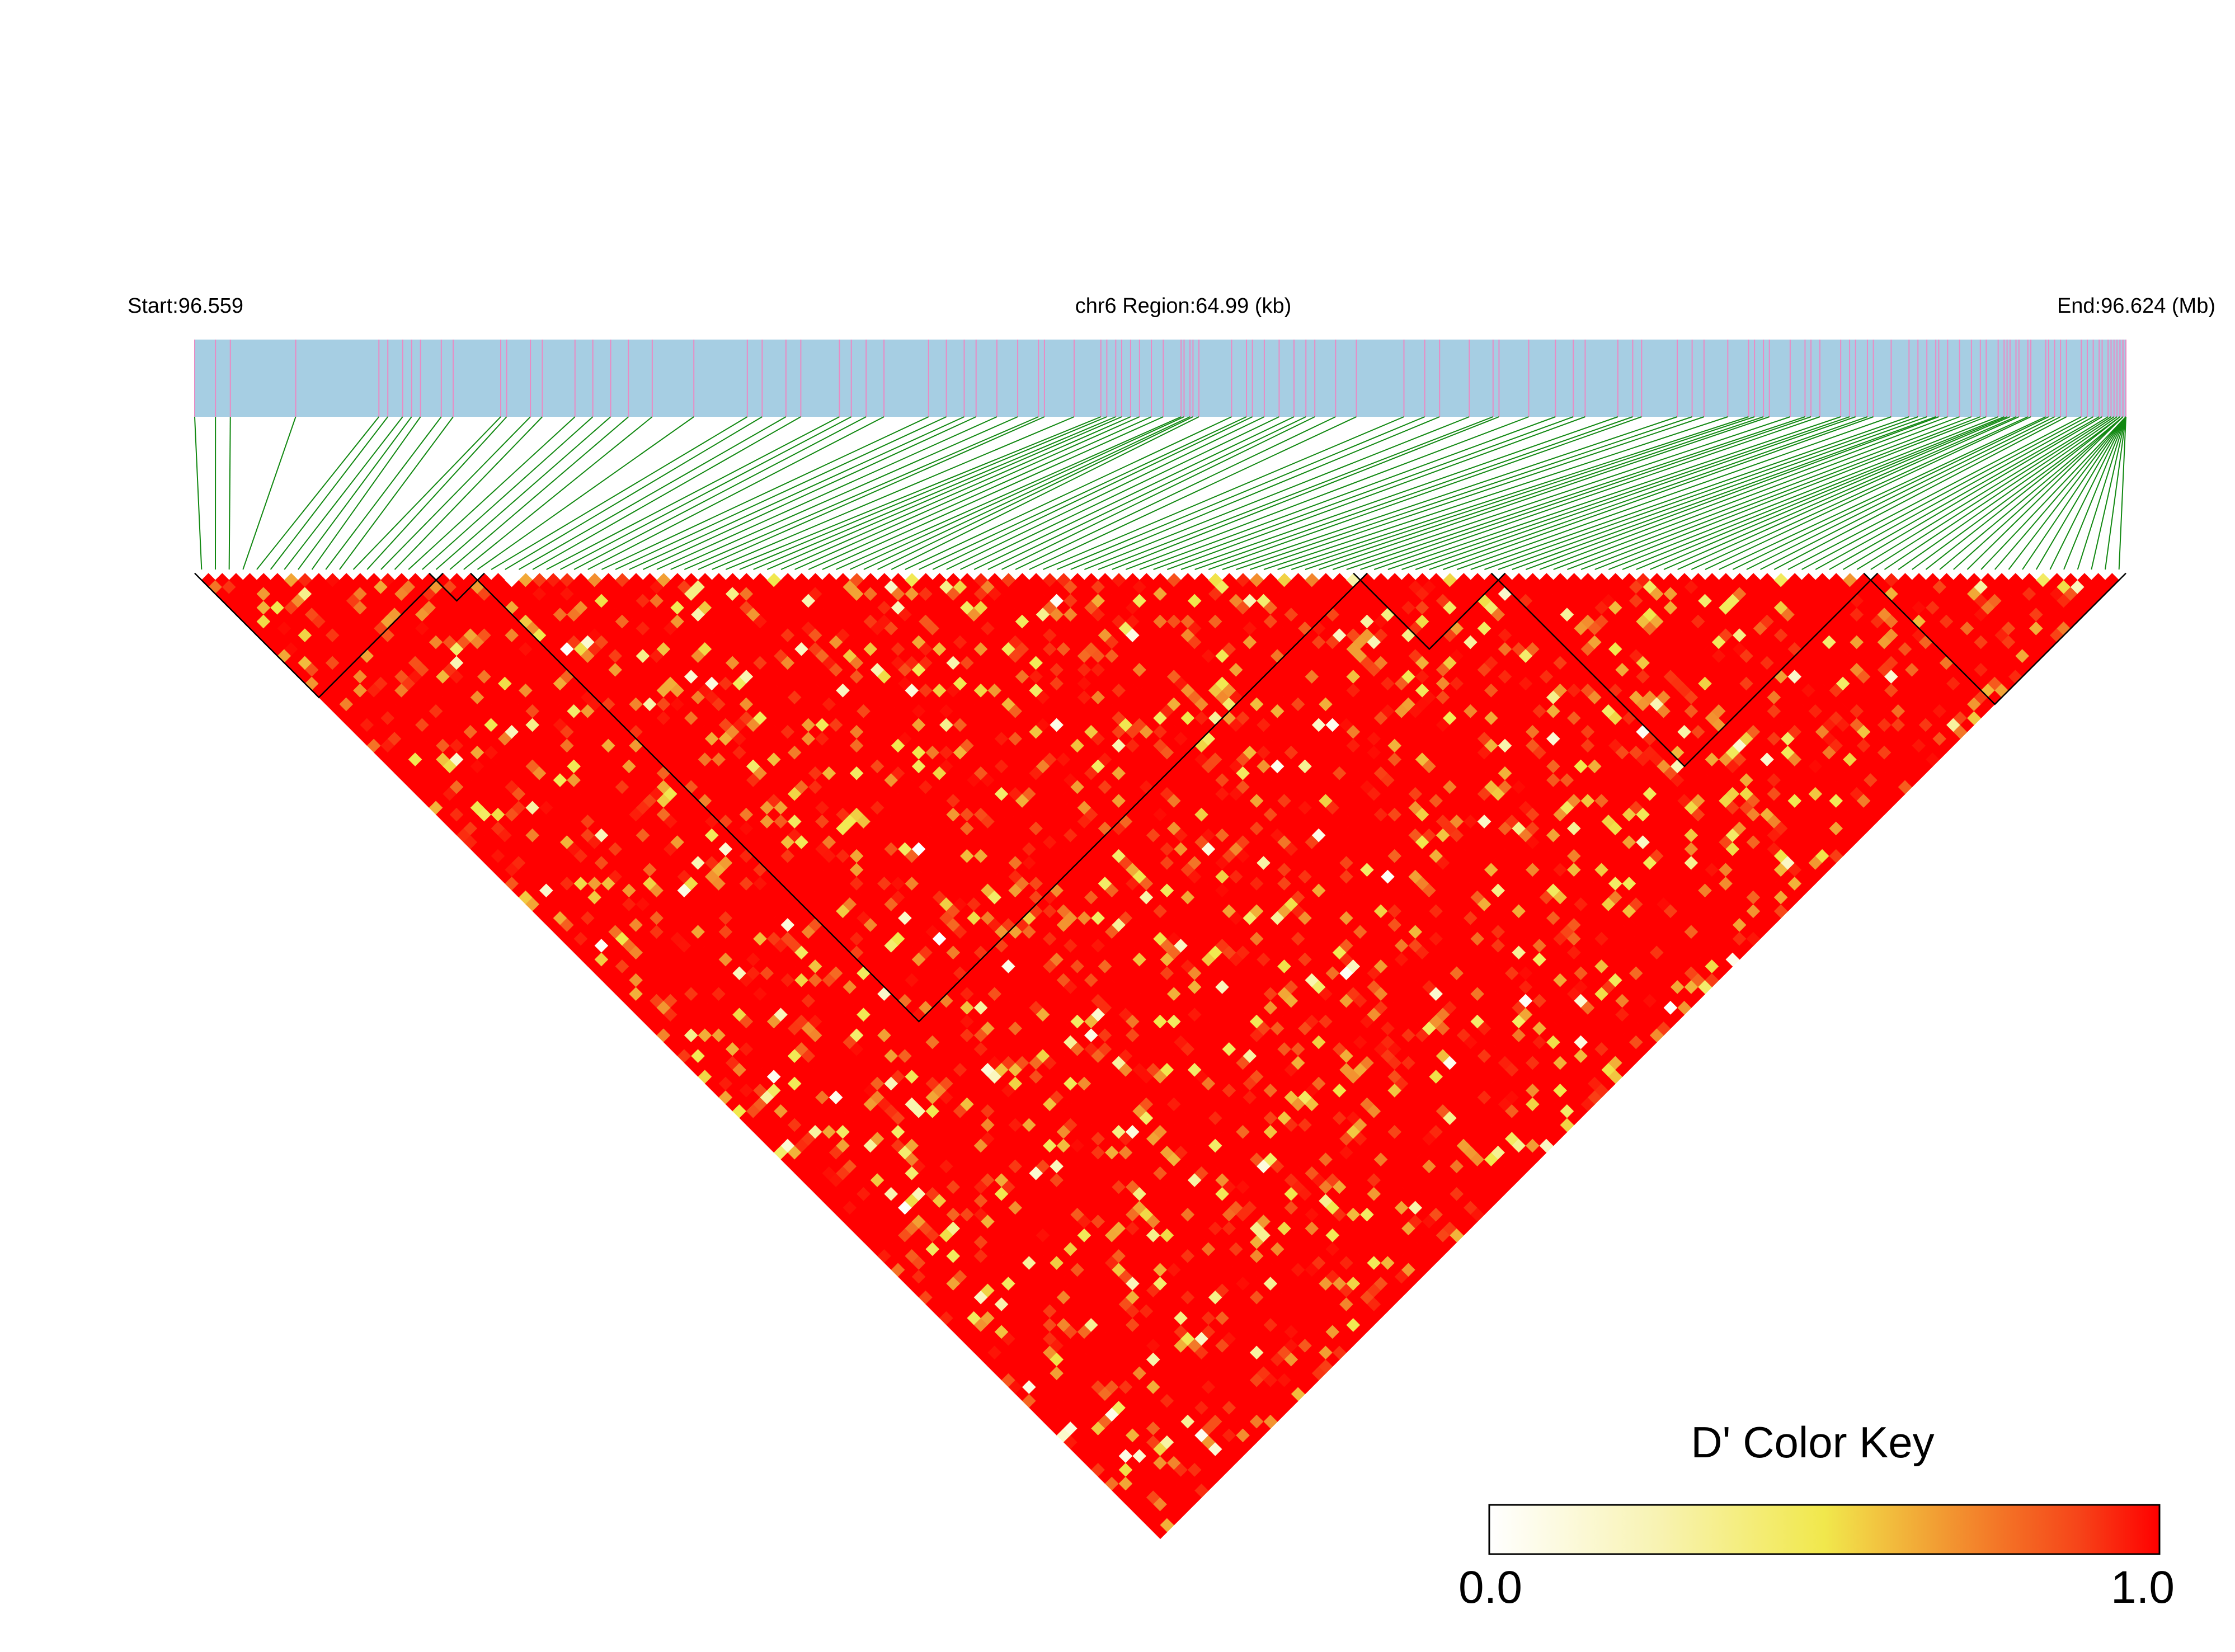 The width and height of the screenshot is (2235, 1652). I want to click on snp-position-track, so click(1160, 379).